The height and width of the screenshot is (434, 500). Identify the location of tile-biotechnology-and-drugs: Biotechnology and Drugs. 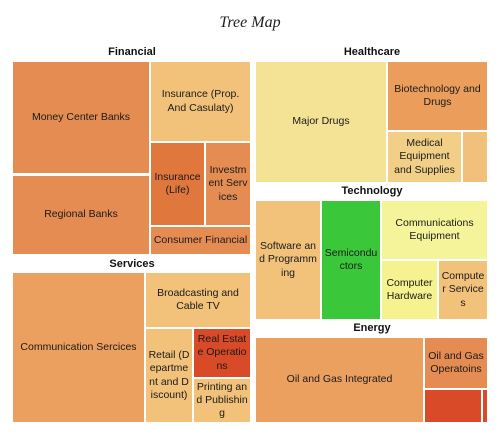
(437, 96).